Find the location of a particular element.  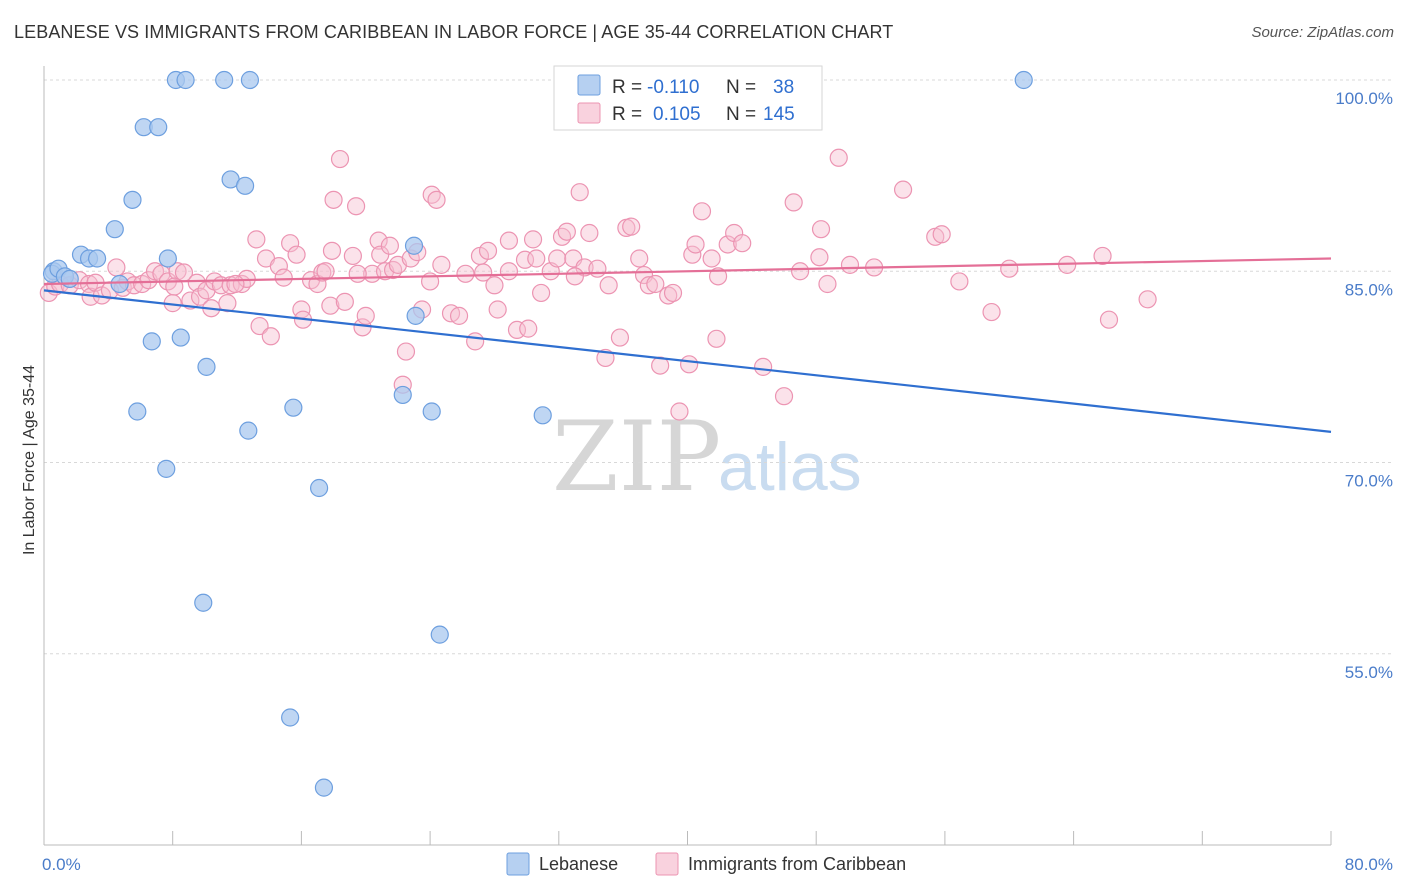

legend-r-value-caribbean: 0.105 is located at coordinates (677, 114).